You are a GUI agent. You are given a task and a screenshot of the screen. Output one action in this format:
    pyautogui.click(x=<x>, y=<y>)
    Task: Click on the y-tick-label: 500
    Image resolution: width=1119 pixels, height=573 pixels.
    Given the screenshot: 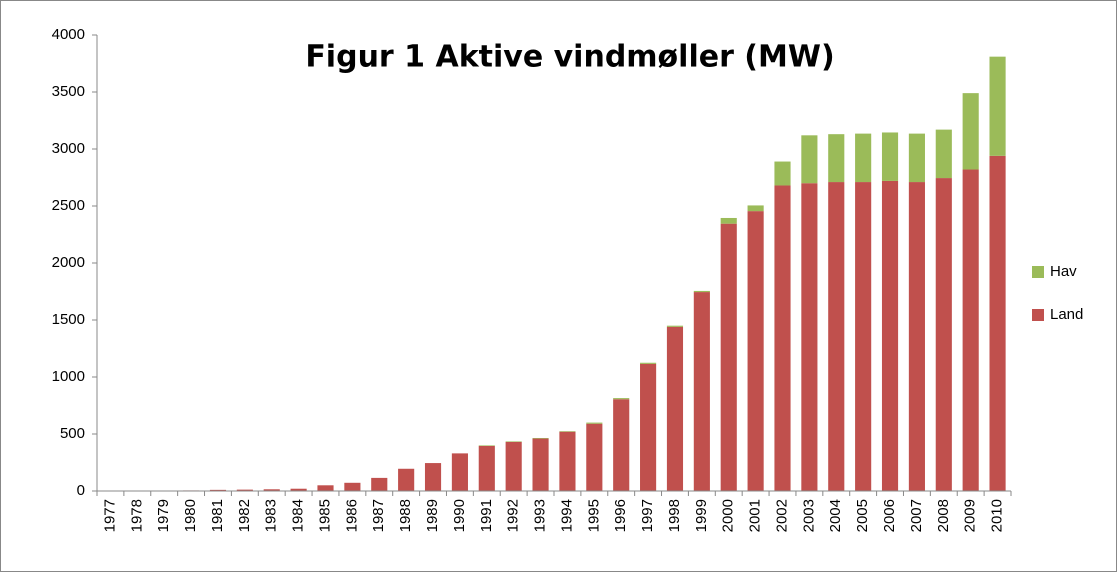 What is the action you would take?
    pyautogui.click(x=72, y=433)
    